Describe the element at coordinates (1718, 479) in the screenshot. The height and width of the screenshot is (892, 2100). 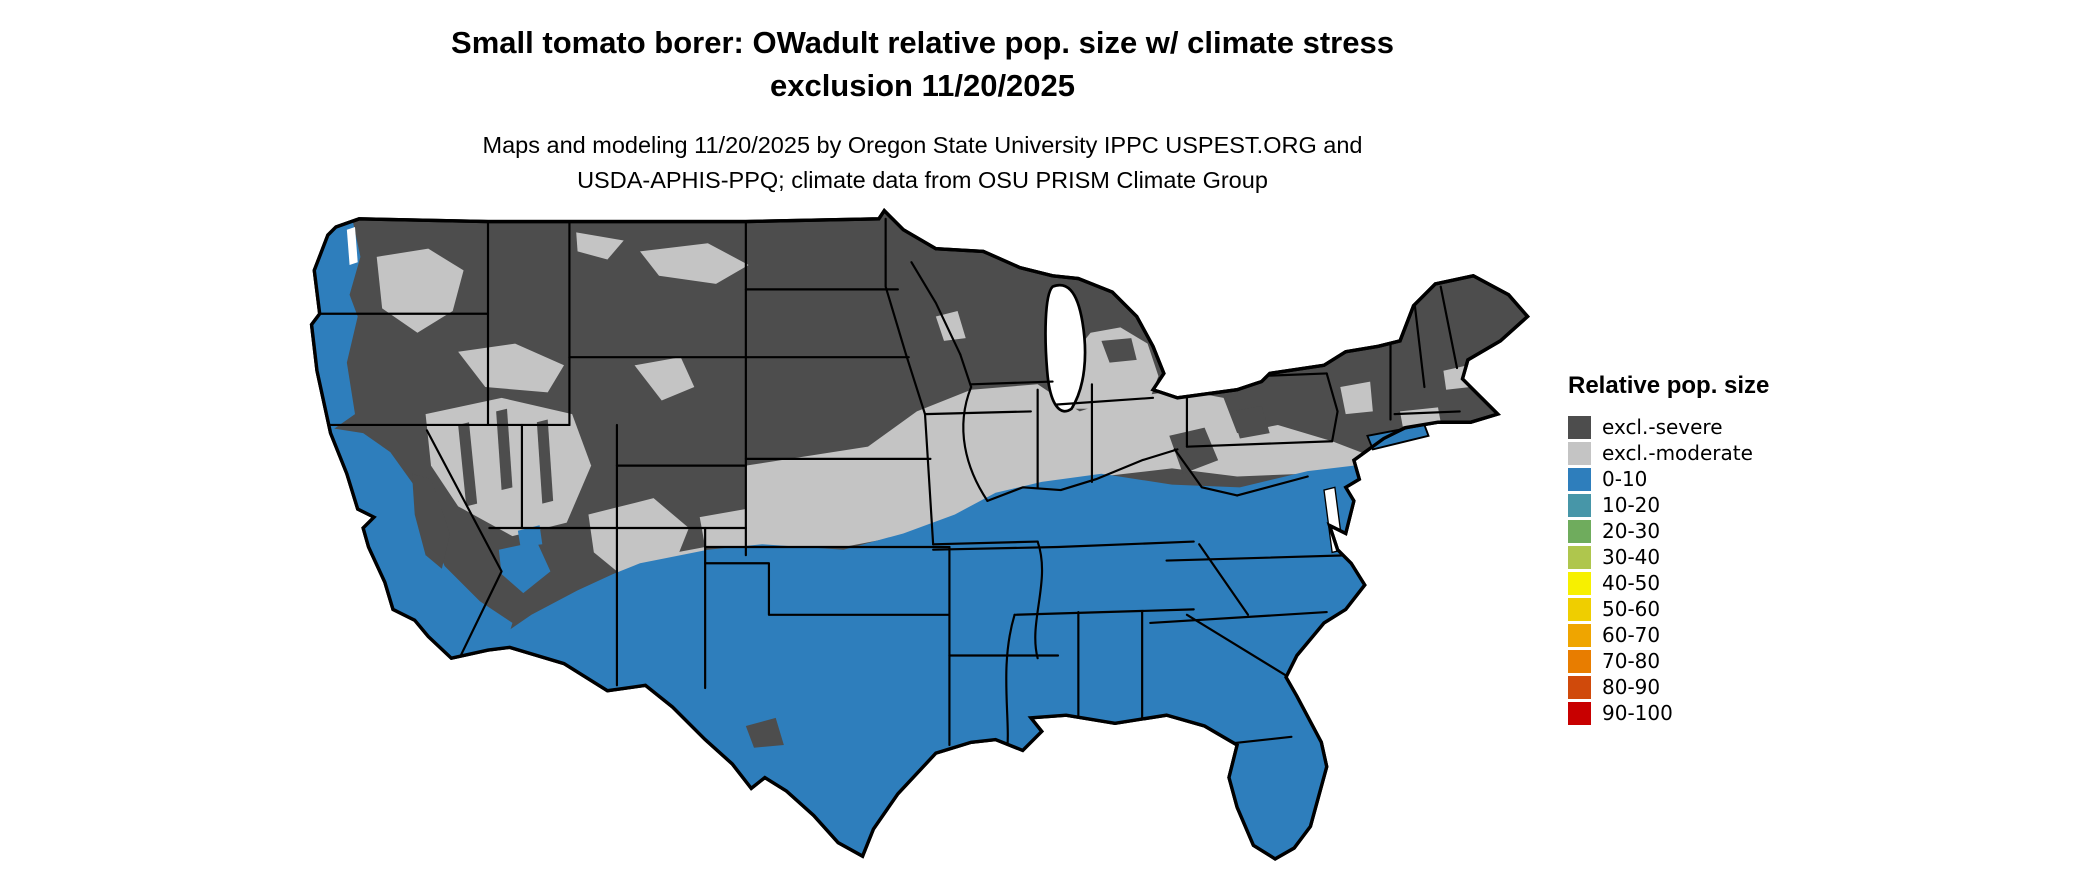
I see `legend-row: 0-10` at that location.